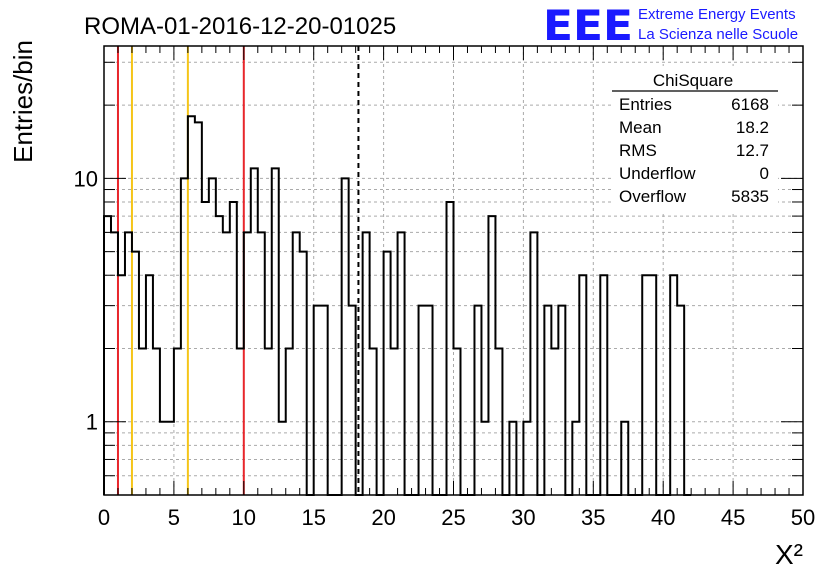 The width and height of the screenshot is (836, 572). What do you see at coordinates (23, 101) in the screenshot?
I see `y-axis-label: Entries/bin` at bounding box center [23, 101].